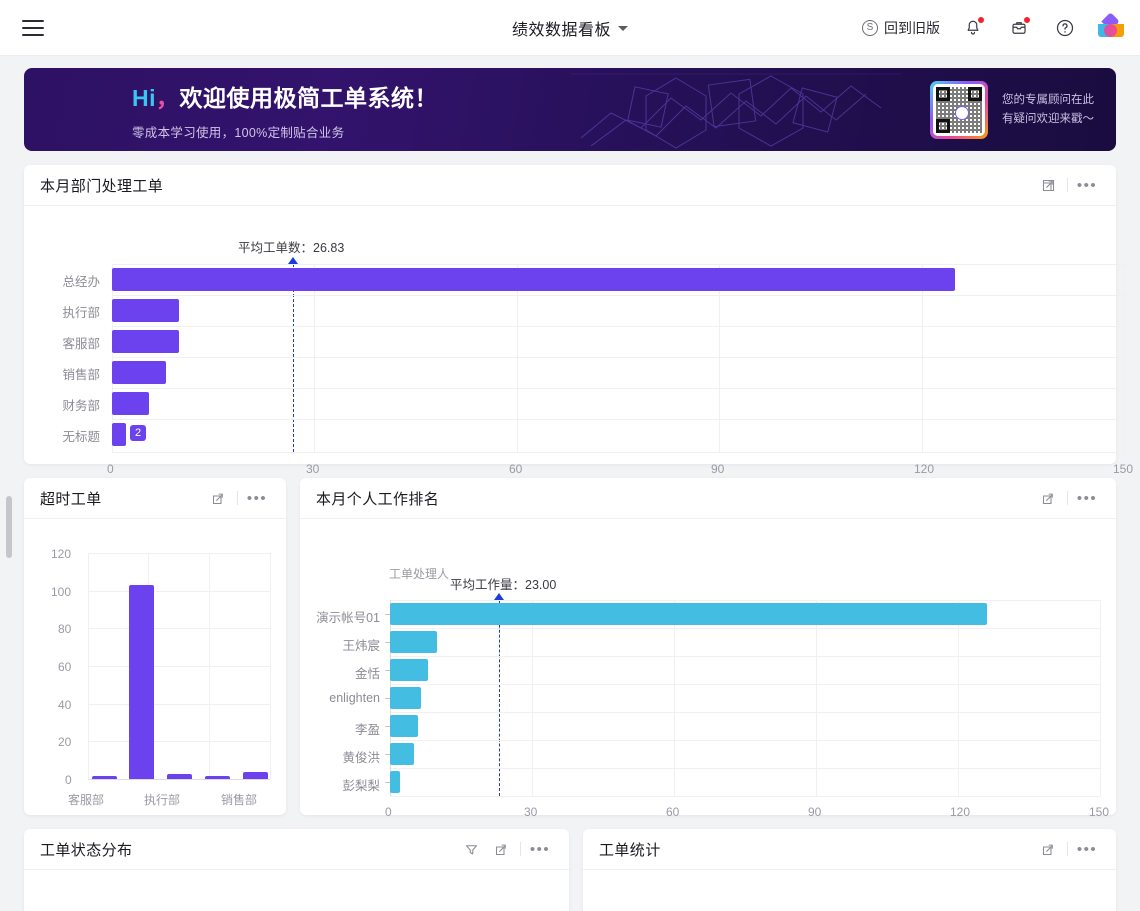  What do you see at coordinates (155, 498) in the screenshot?
I see `card-header: 超时工单 •••` at bounding box center [155, 498].